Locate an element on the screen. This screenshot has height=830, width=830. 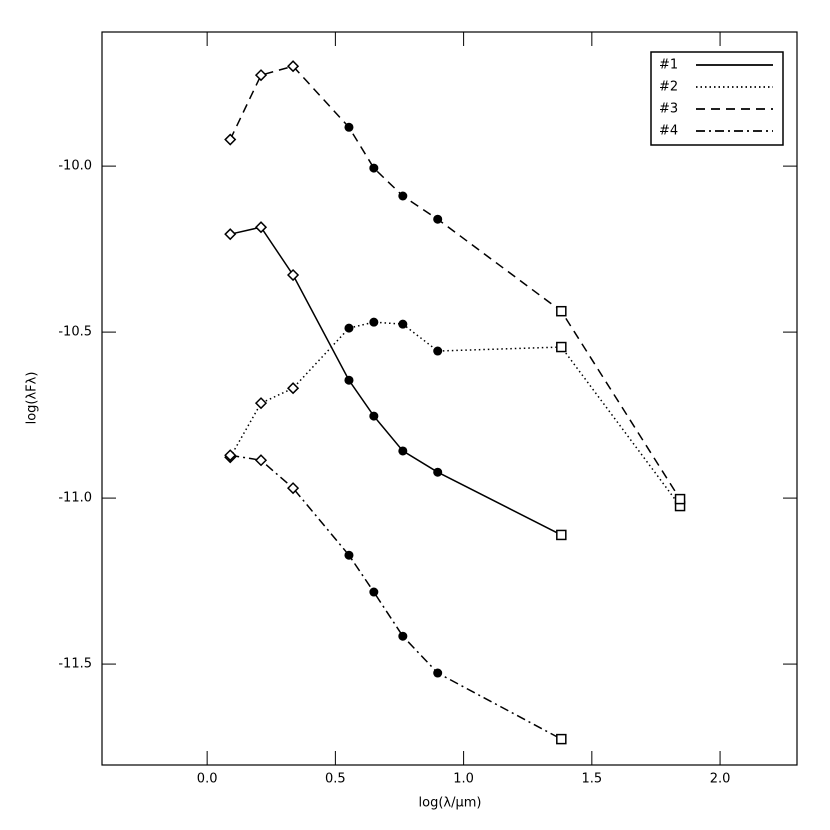
legend-label: #2 is located at coordinates (668, 87).